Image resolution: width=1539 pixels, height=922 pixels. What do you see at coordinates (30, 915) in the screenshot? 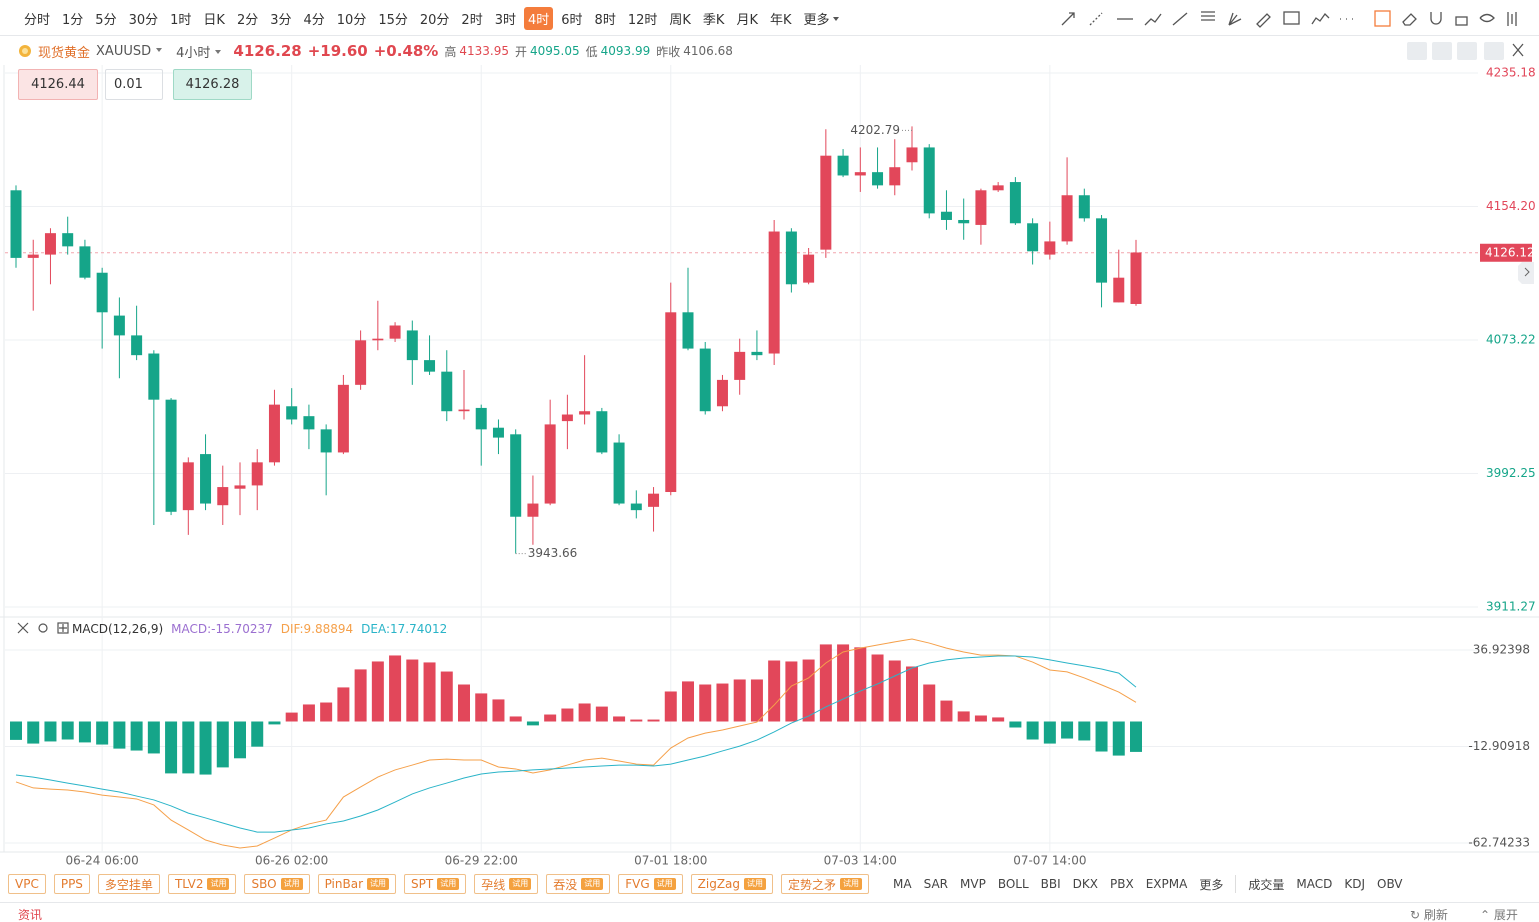
I see `news-tab: 资讯` at bounding box center [30, 915].